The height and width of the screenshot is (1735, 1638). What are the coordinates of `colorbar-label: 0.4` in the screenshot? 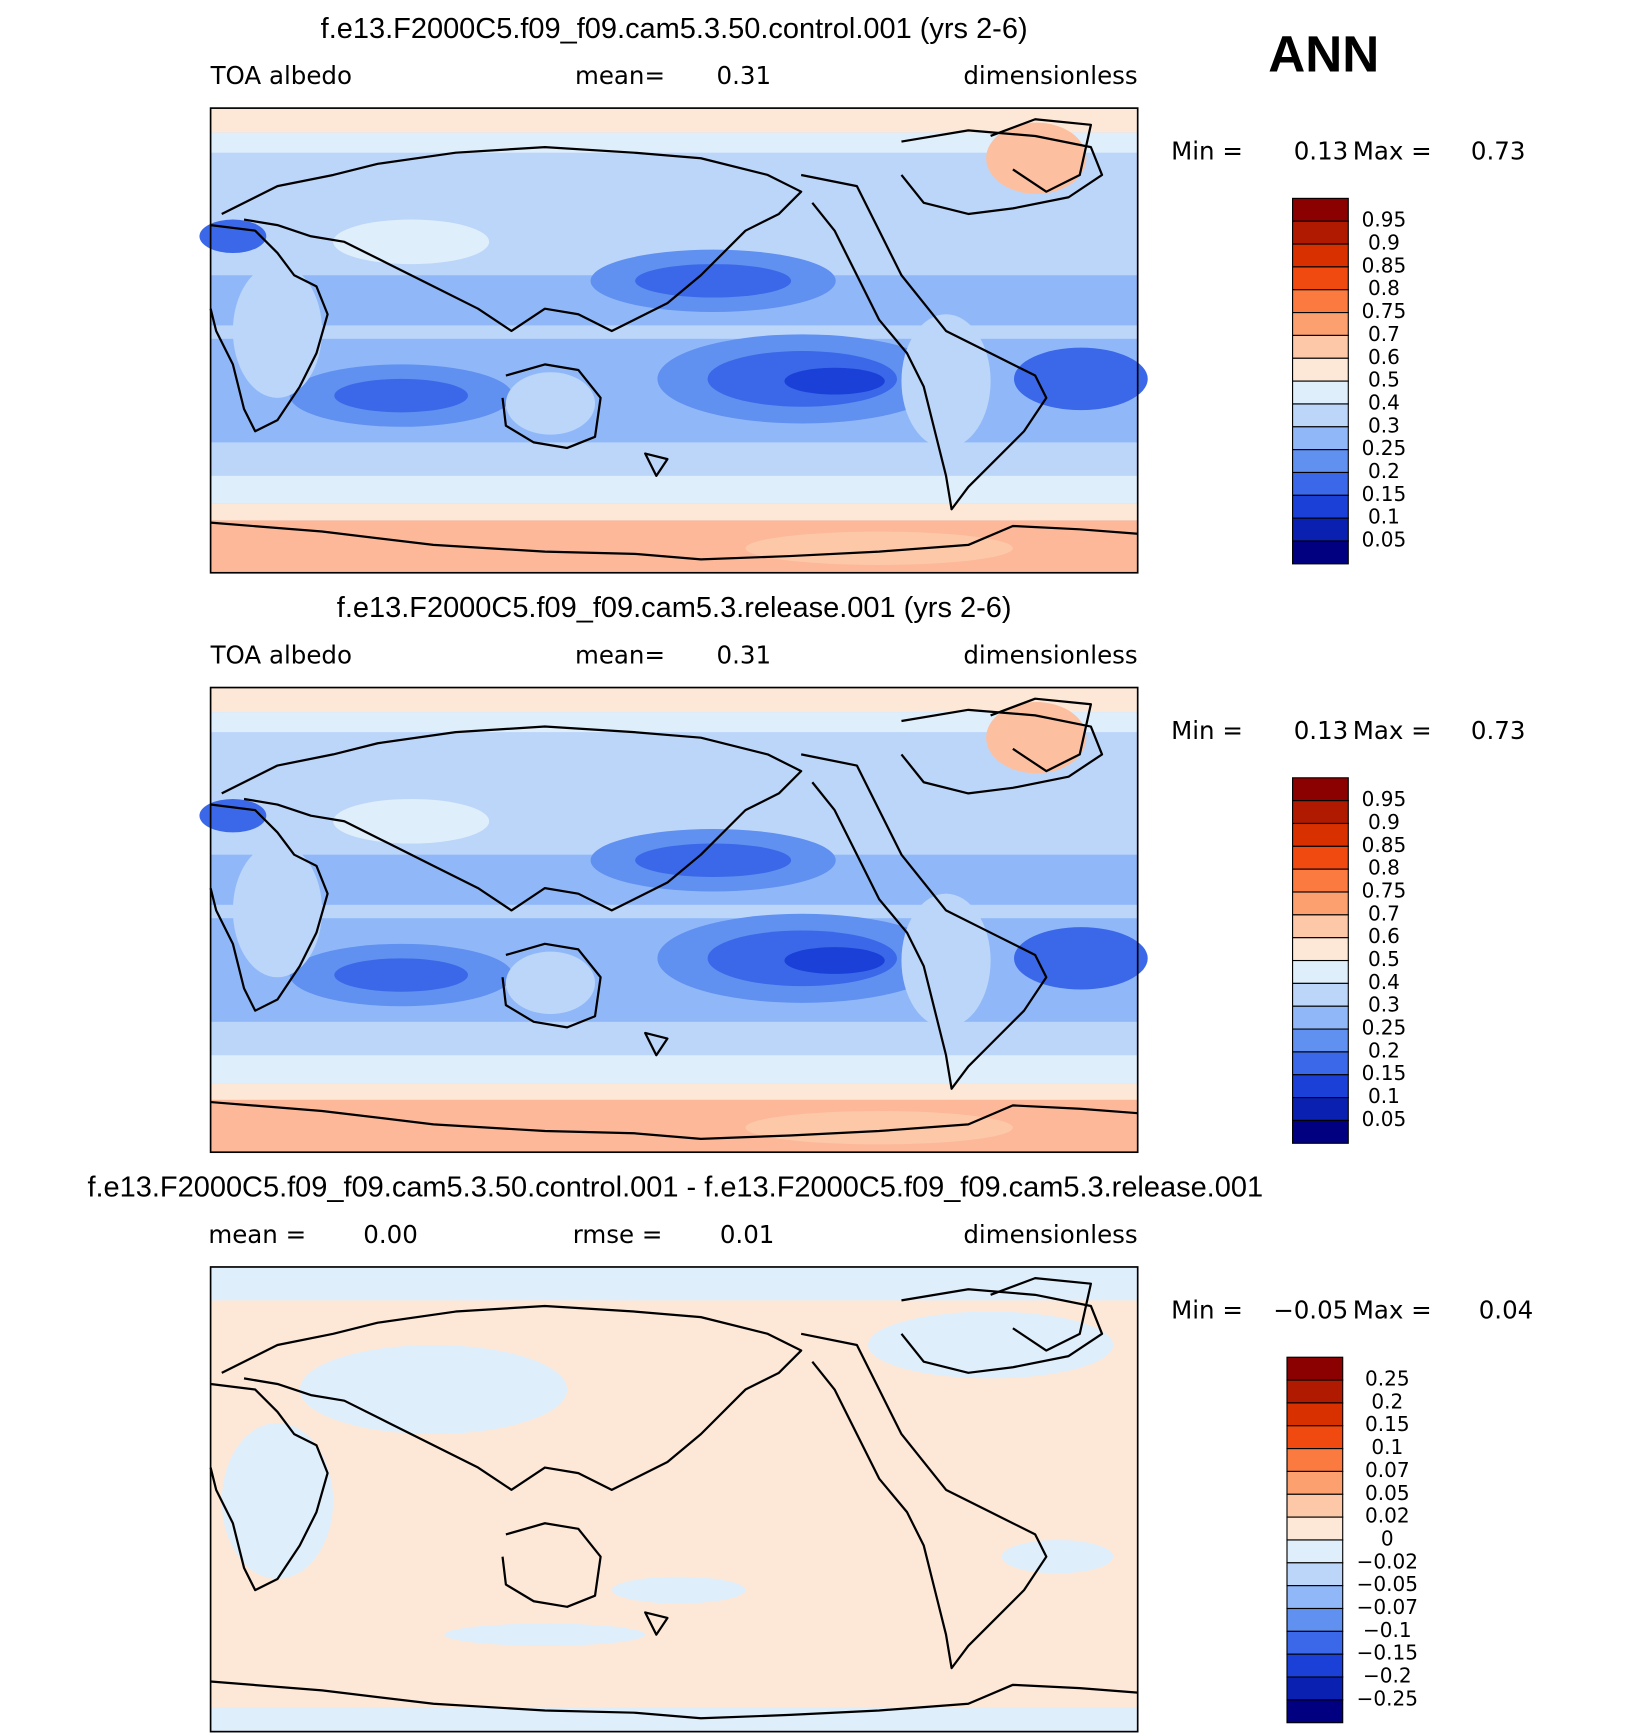 It's located at (1384, 982).